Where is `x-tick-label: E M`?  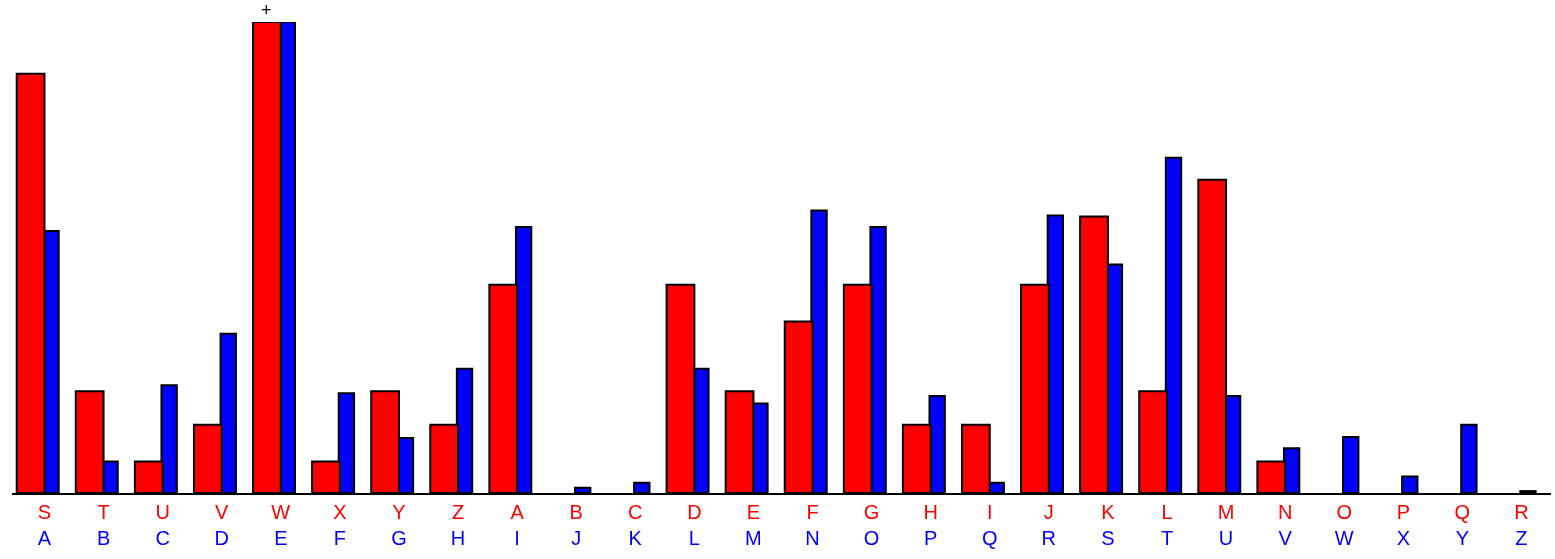
x-tick-label: E M is located at coordinates (753, 525).